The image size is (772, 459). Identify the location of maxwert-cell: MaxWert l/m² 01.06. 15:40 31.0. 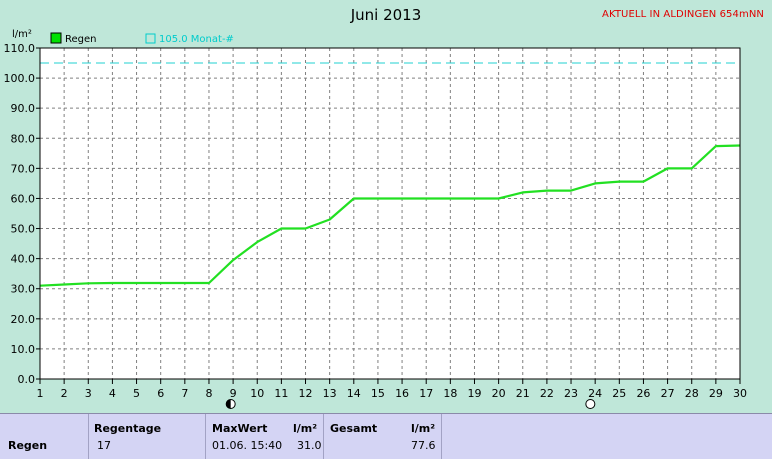
(264, 436).